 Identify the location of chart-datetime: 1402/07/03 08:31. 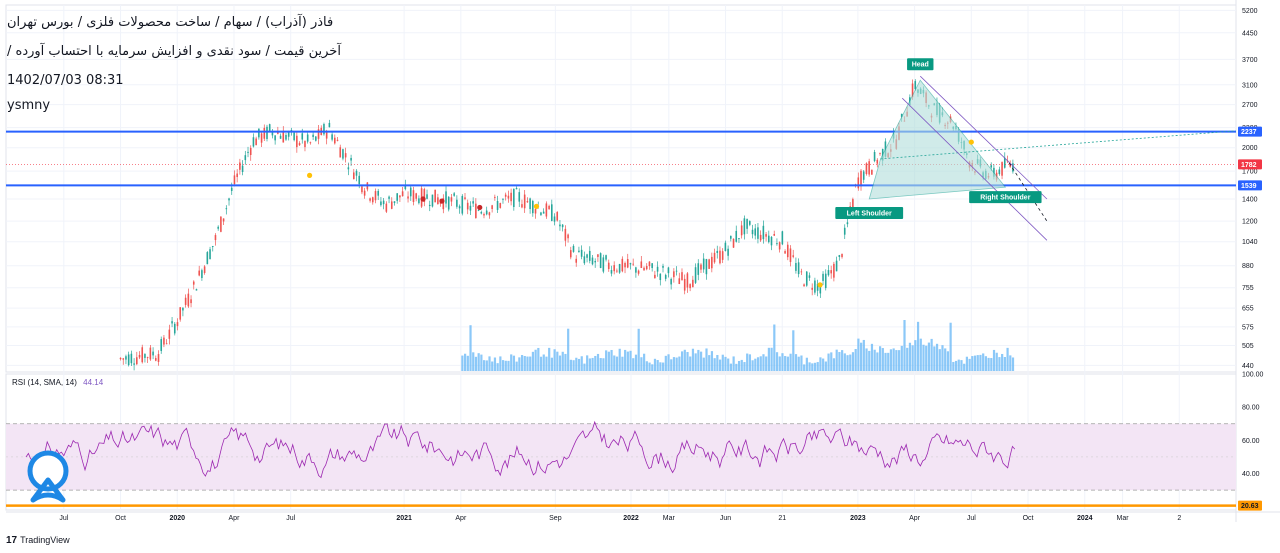
(65, 80).